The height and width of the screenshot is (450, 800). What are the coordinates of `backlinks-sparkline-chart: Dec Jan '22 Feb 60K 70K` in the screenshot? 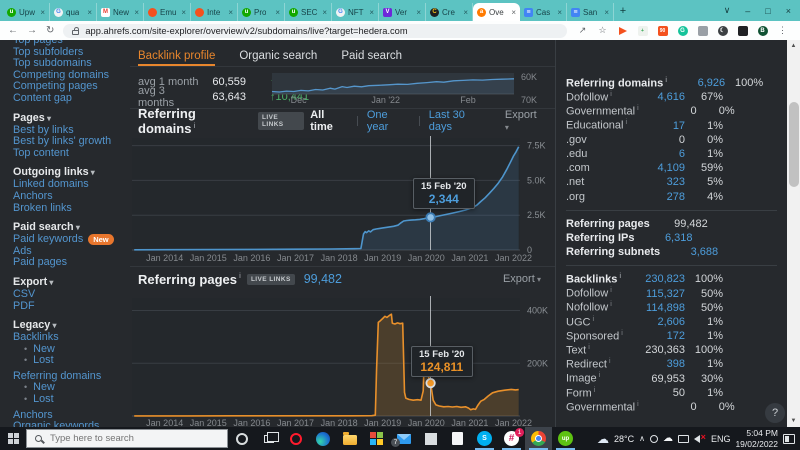 It's located at (416, 92).